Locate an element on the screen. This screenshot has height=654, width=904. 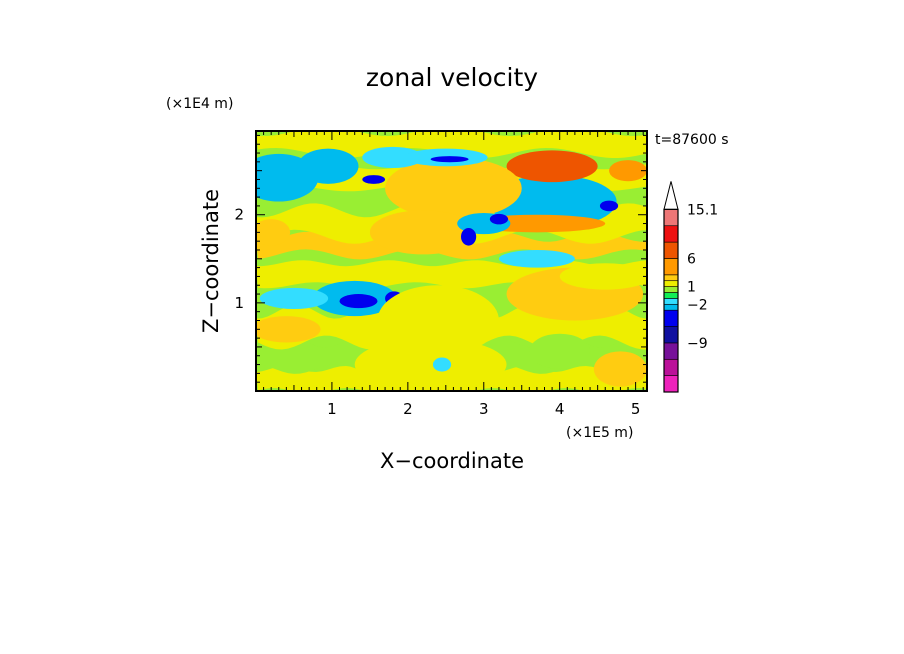
colorbar-label: −9 is located at coordinates (697, 344).